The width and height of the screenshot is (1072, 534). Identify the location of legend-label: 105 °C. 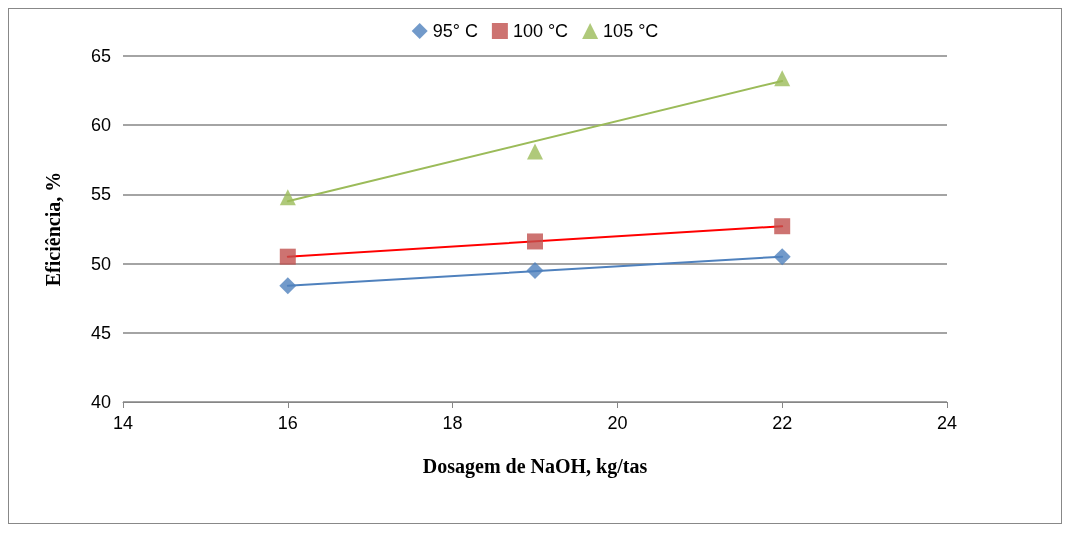
(631, 31).